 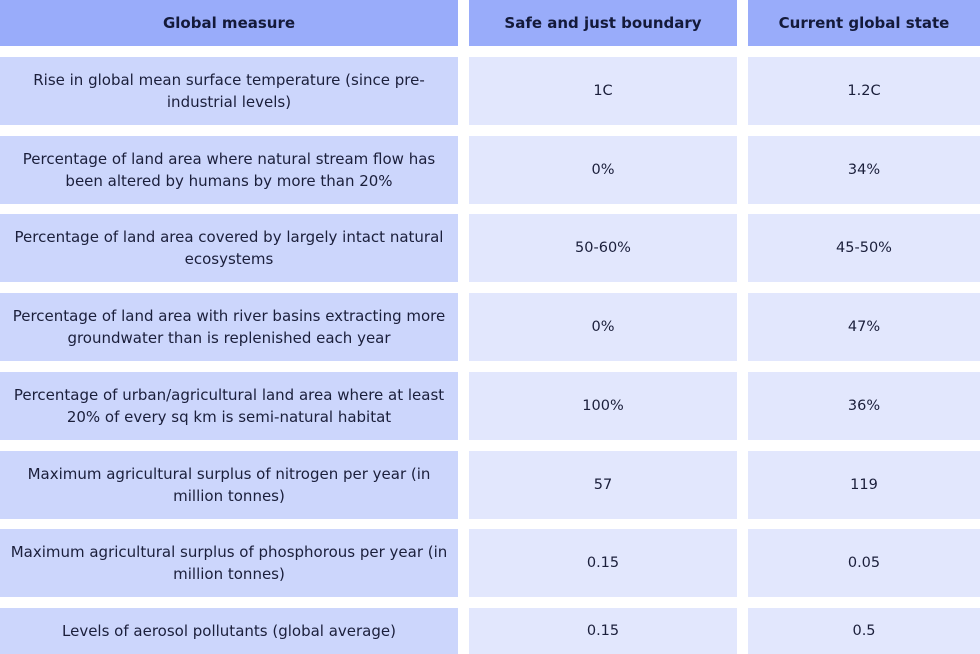 I want to click on current-cell: 119, so click(x=864, y=485).